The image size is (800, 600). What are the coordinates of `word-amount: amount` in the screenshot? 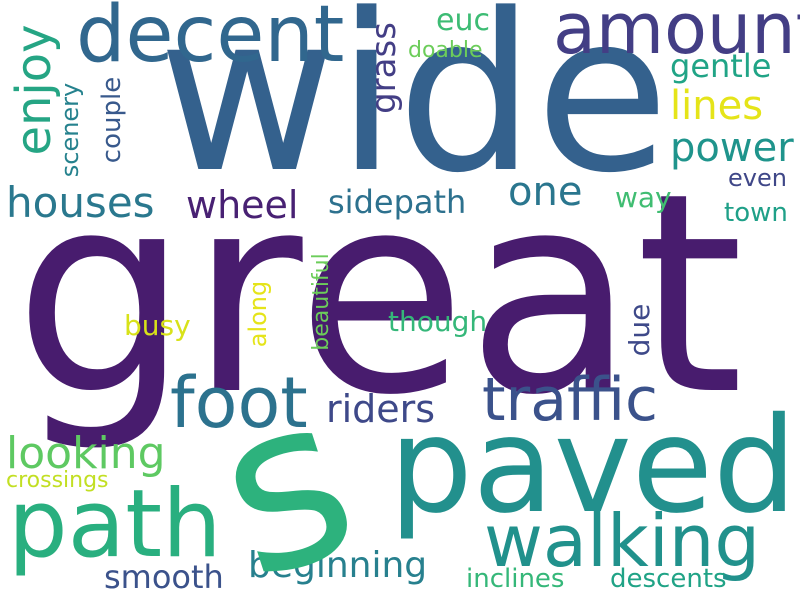 It's located at (676, 35).